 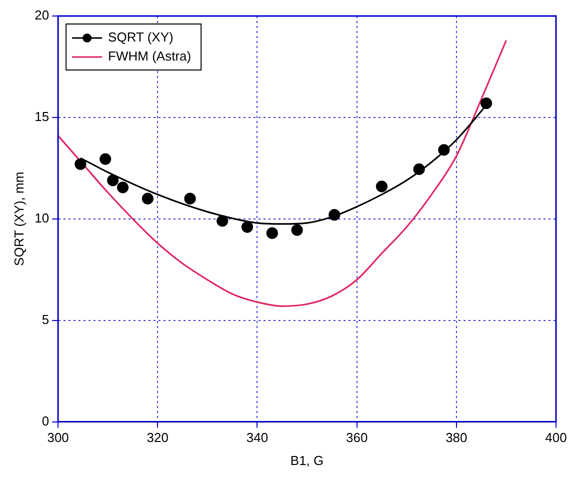 What do you see at coordinates (42, 218) in the screenshot?
I see `y-tick-label: 10` at bounding box center [42, 218].